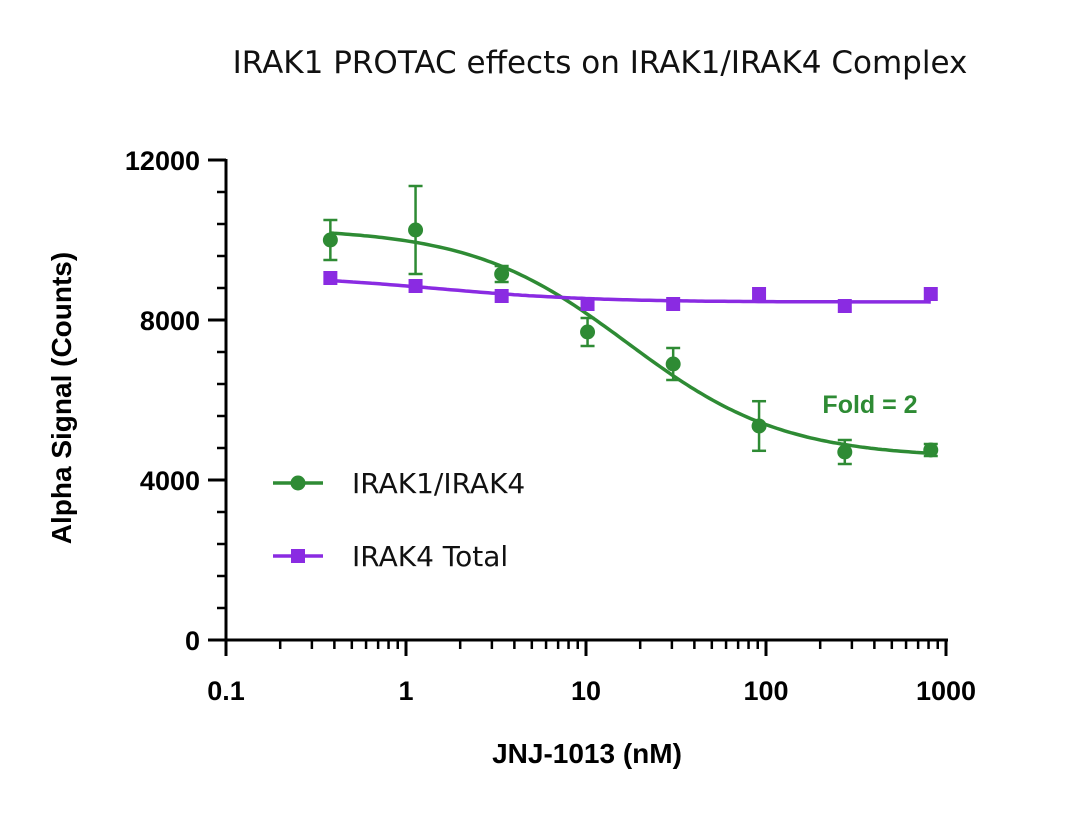  What do you see at coordinates (869, 405) in the screenshot?
I see `fold-annotation: Fold = 2` at bounding box center [869, 405].